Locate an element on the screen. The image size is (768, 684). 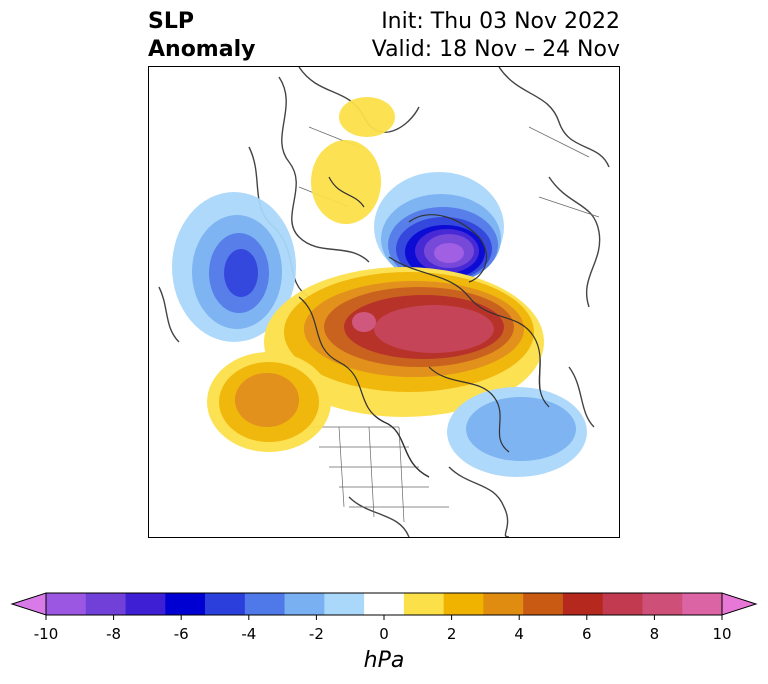
colorbar-tick-label: -4 is located at coordinates (248, 634).